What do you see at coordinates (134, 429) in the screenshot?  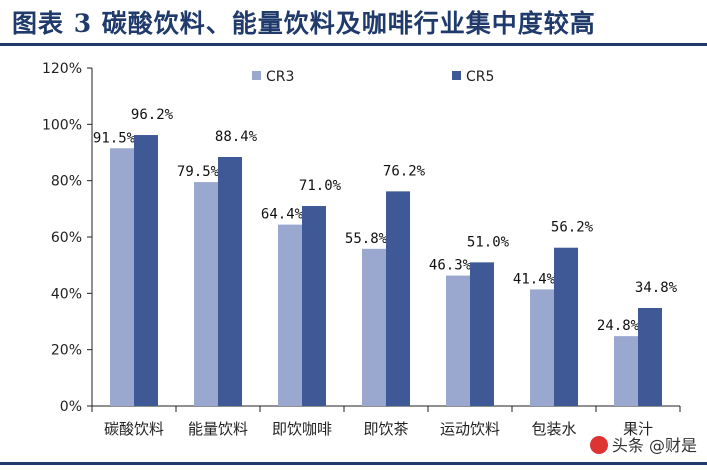 I see `x-tick-label: 碳酸饮料` at bounding box center [134, 429].